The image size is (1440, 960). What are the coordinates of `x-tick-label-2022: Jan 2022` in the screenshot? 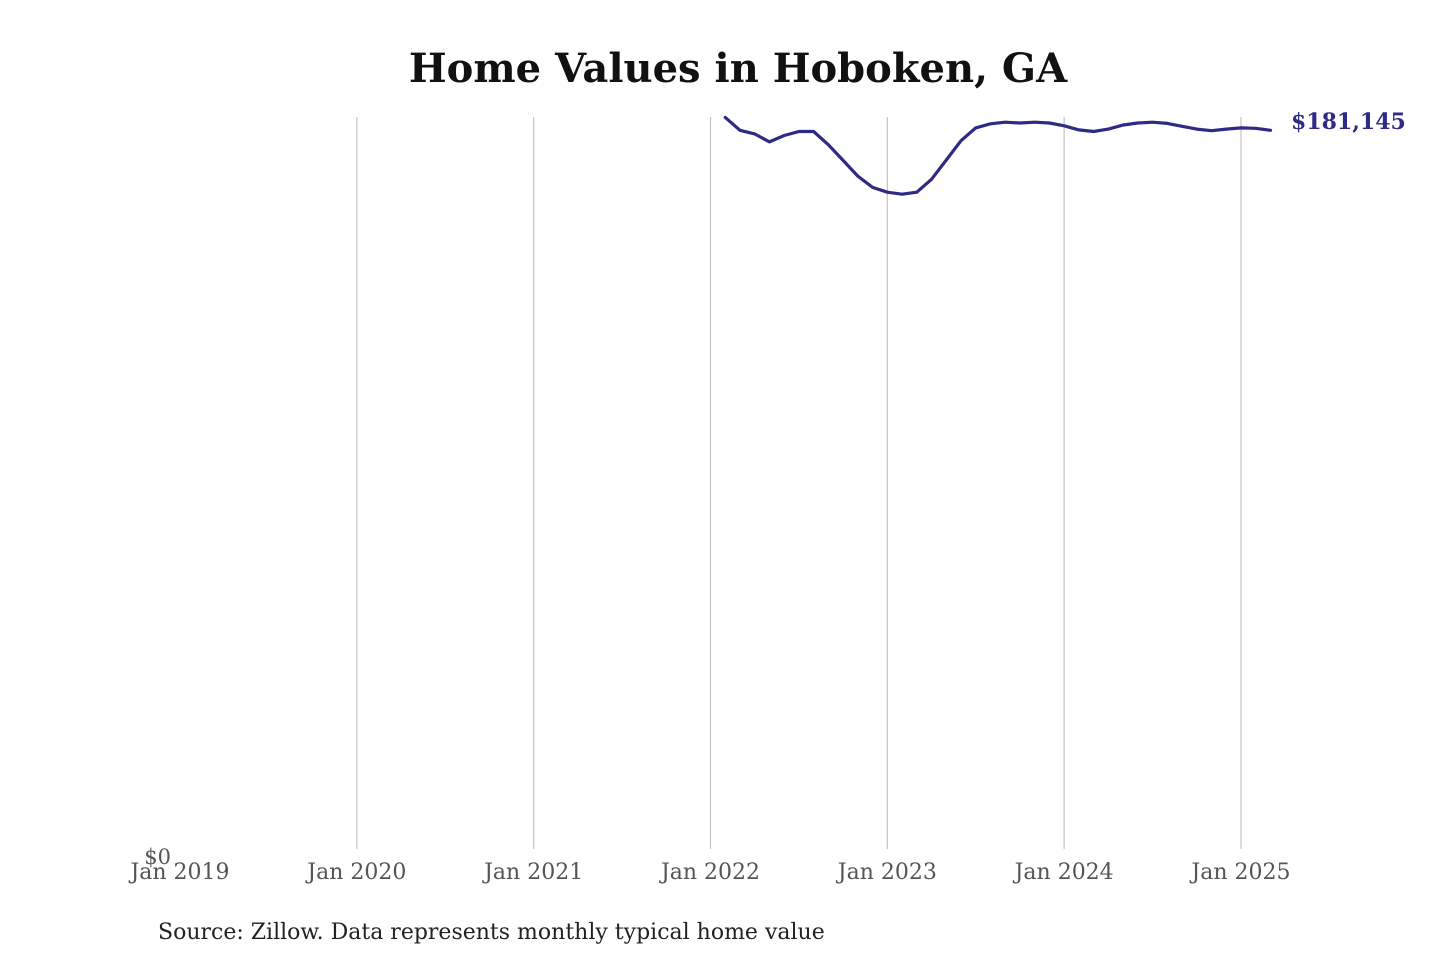 It's located at (709, 872).